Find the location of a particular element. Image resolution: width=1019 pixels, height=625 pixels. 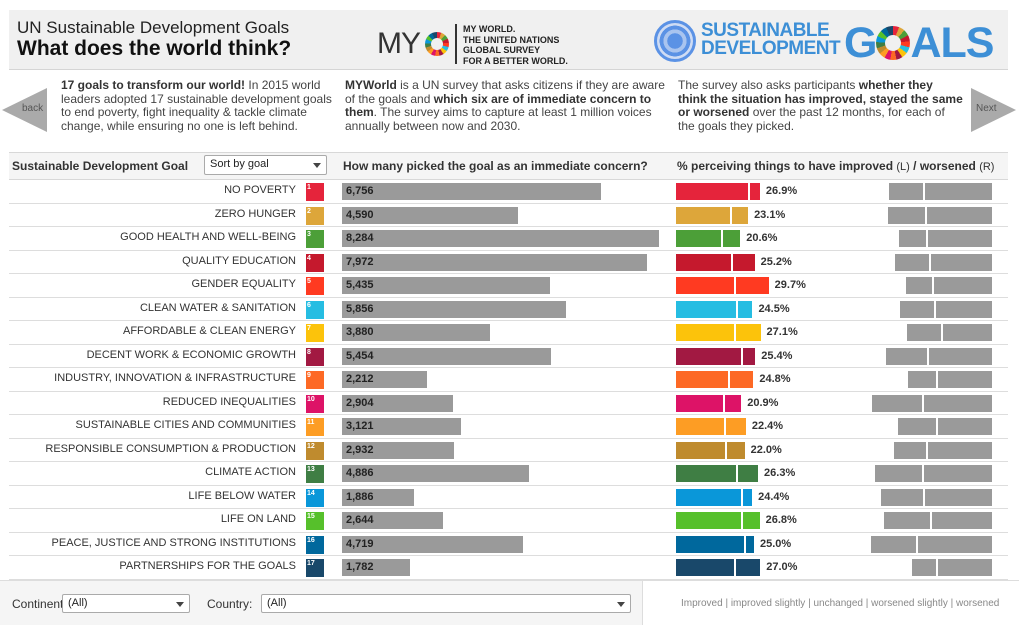

filter-bar: Continent: (All) Country: (All) is located at coordinates (321, 602).